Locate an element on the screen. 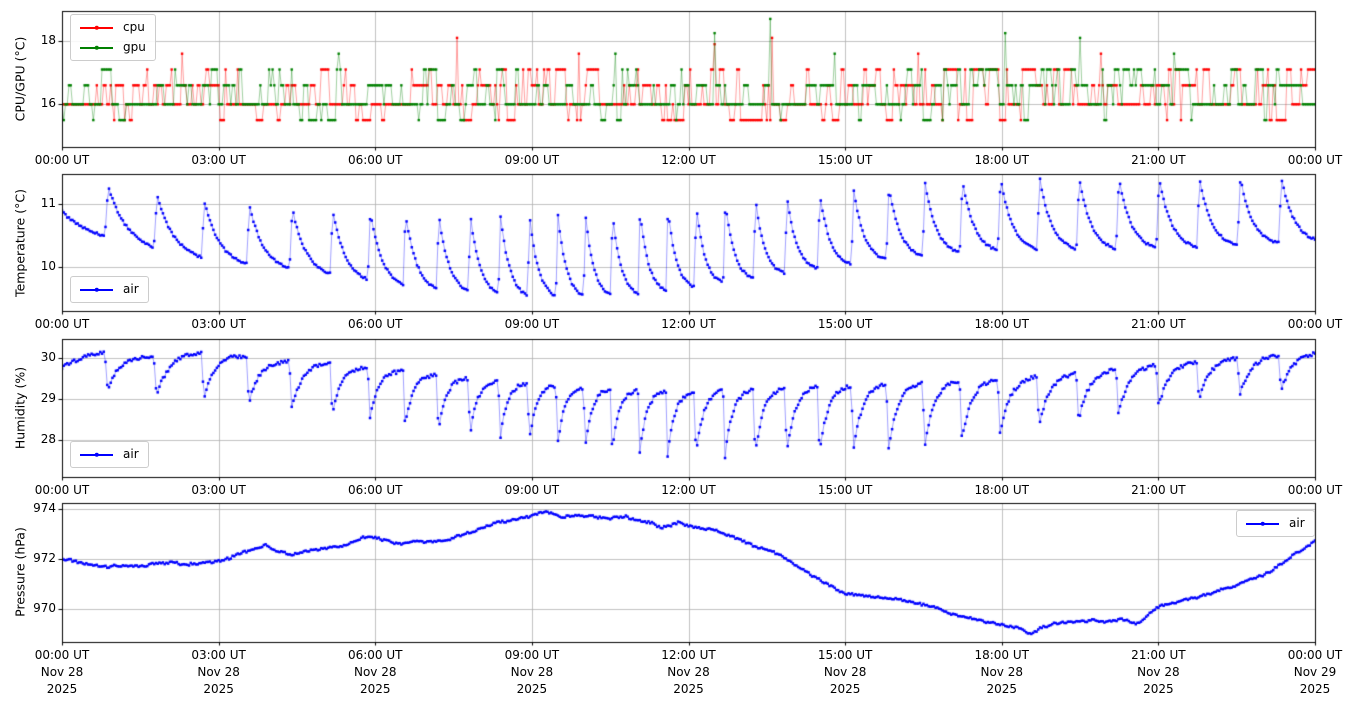 Image resolution: width=1355 pixels, height=707 pixels. gpu-line-sample-icon is located at coordinates (96, 47).